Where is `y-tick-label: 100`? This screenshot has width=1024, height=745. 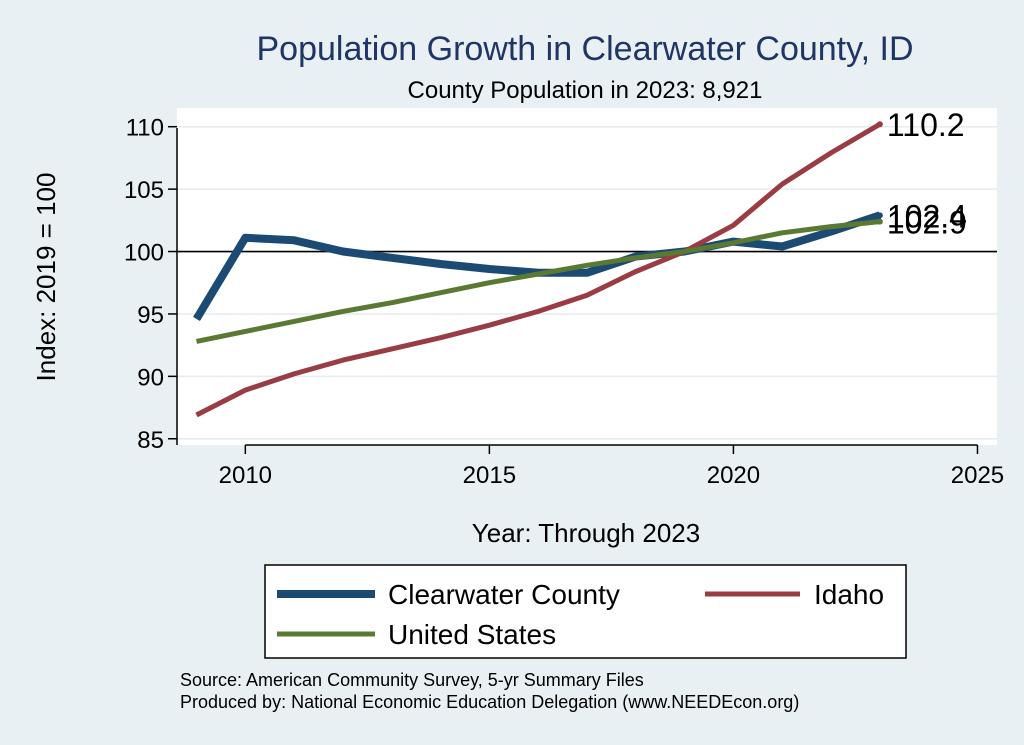
y-tick-label: 100 is located at coordinates (144, 253).